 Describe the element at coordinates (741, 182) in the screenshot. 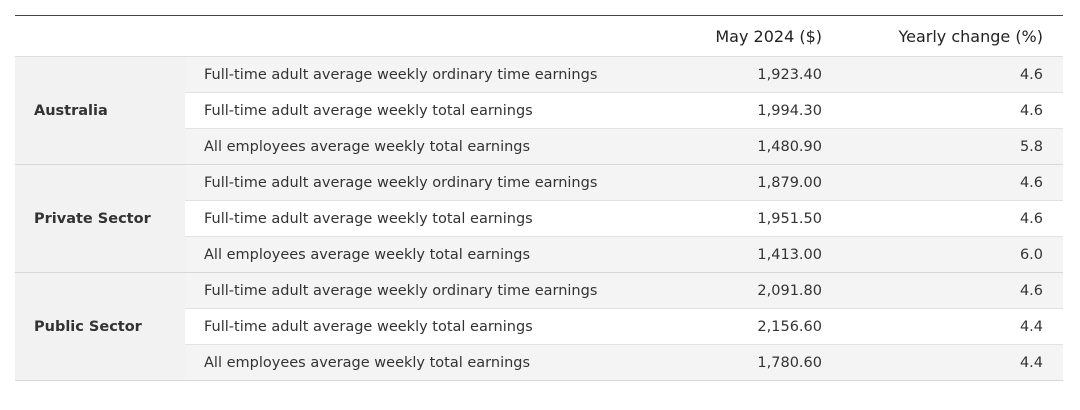

I see `amount-cell: 1,879.00` at that location.